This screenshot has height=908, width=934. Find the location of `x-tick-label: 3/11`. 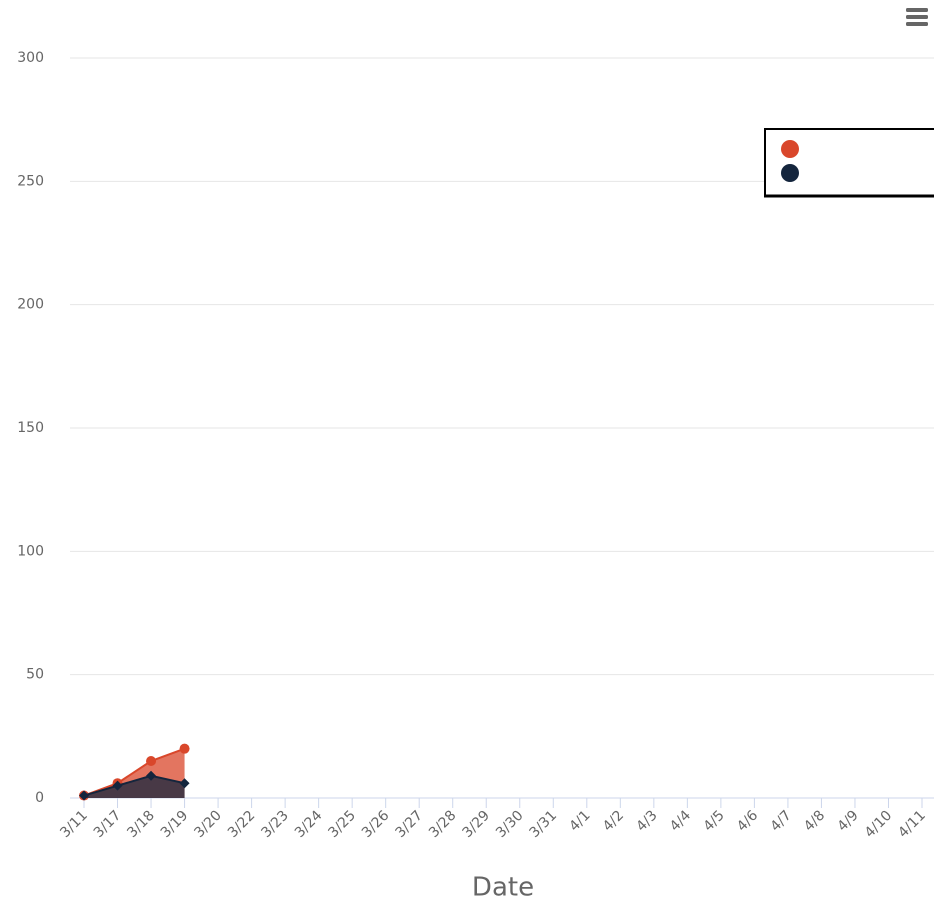

x-tick-label: 3/11 is located at coordinates (74, 825).